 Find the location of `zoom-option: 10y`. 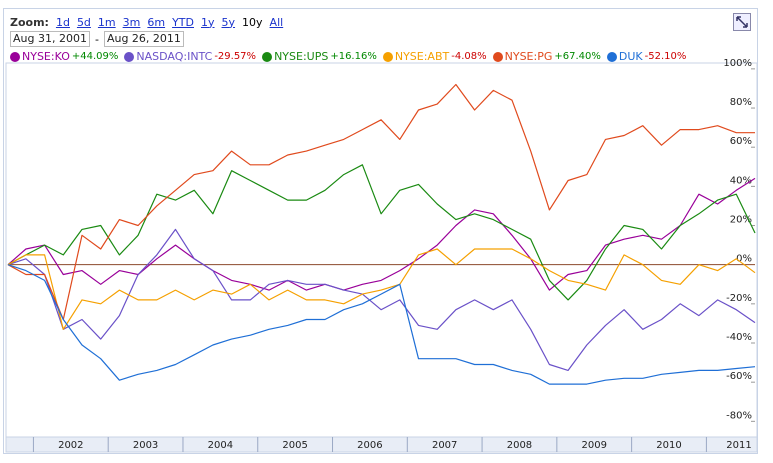

zoom-option: 10y is located at coordinates (252, 22).